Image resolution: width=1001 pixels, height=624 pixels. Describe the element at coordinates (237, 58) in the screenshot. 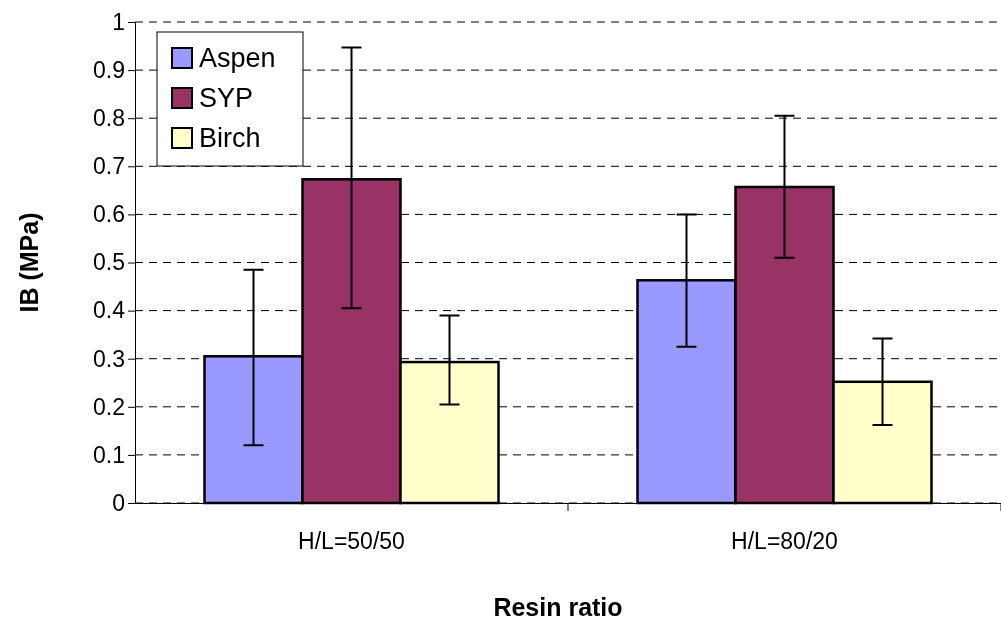

I see `legend-label: Aspen` at that location.